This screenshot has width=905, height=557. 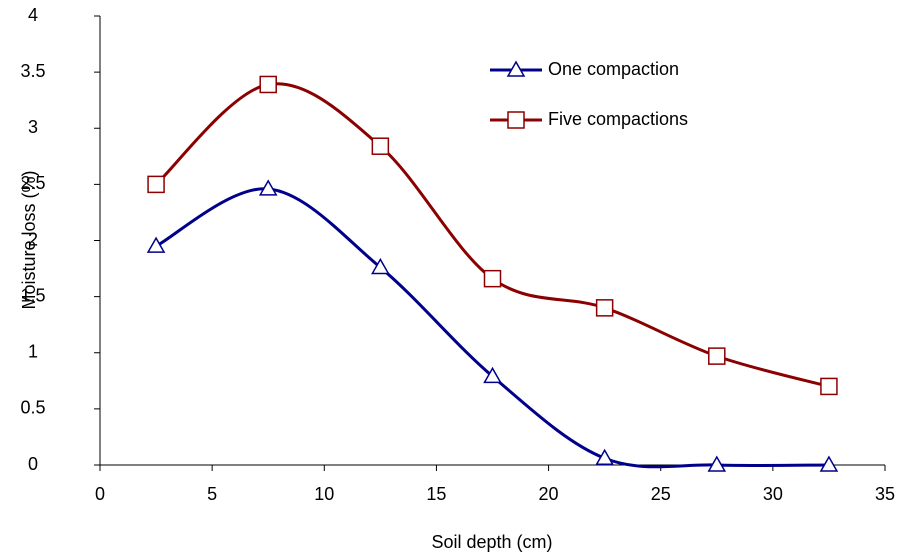 I want to click on y-tick-label: 3, so click(x=33, y=127).